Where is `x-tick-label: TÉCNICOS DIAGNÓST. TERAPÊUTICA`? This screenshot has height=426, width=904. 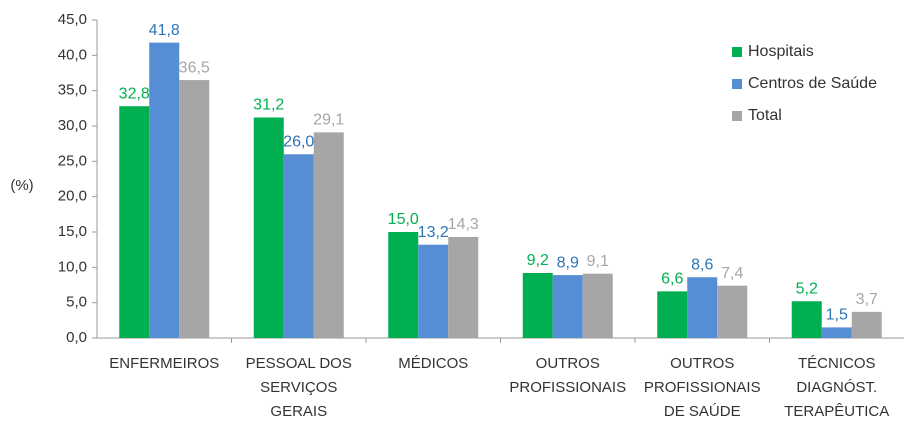
x-tick-label: TÉCNICOS DIAGNÓST. TERAPÊUTICA is located at coordinates (836, 387).